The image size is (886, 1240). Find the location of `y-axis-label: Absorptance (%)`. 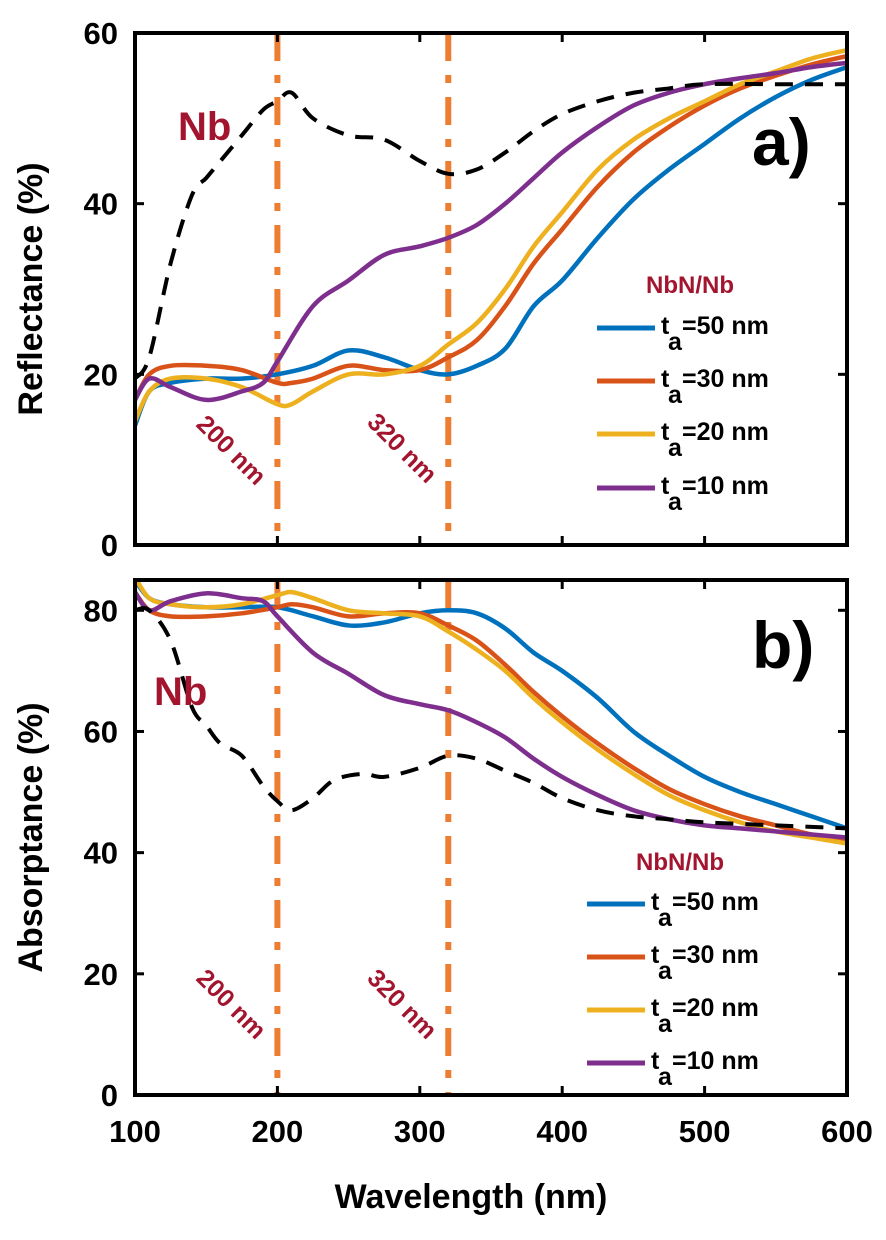

y-axis-label: Absorptance (%) is located at coordinates (31, 837).